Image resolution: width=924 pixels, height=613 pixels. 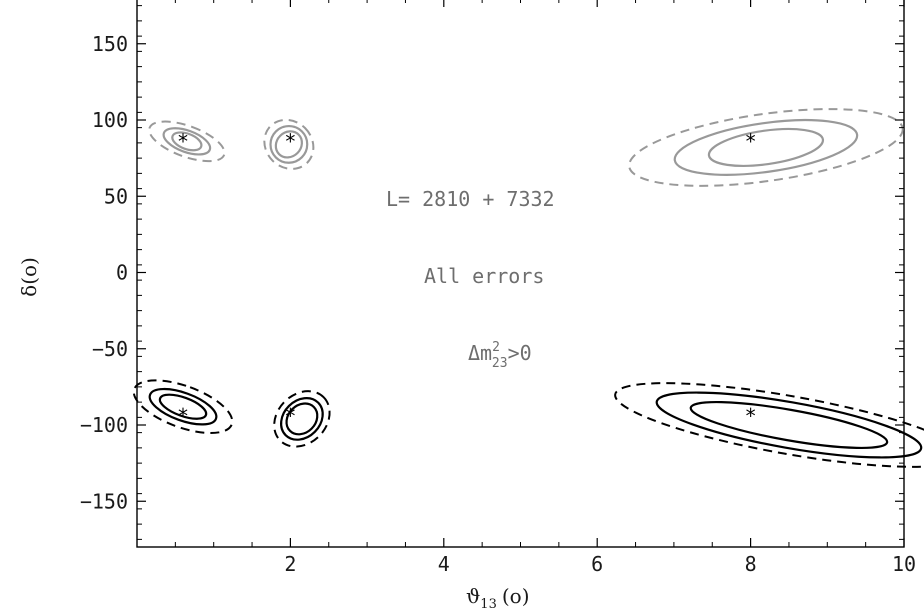 I want to click on x-tick-label: 8, so click(x=751, y=564).